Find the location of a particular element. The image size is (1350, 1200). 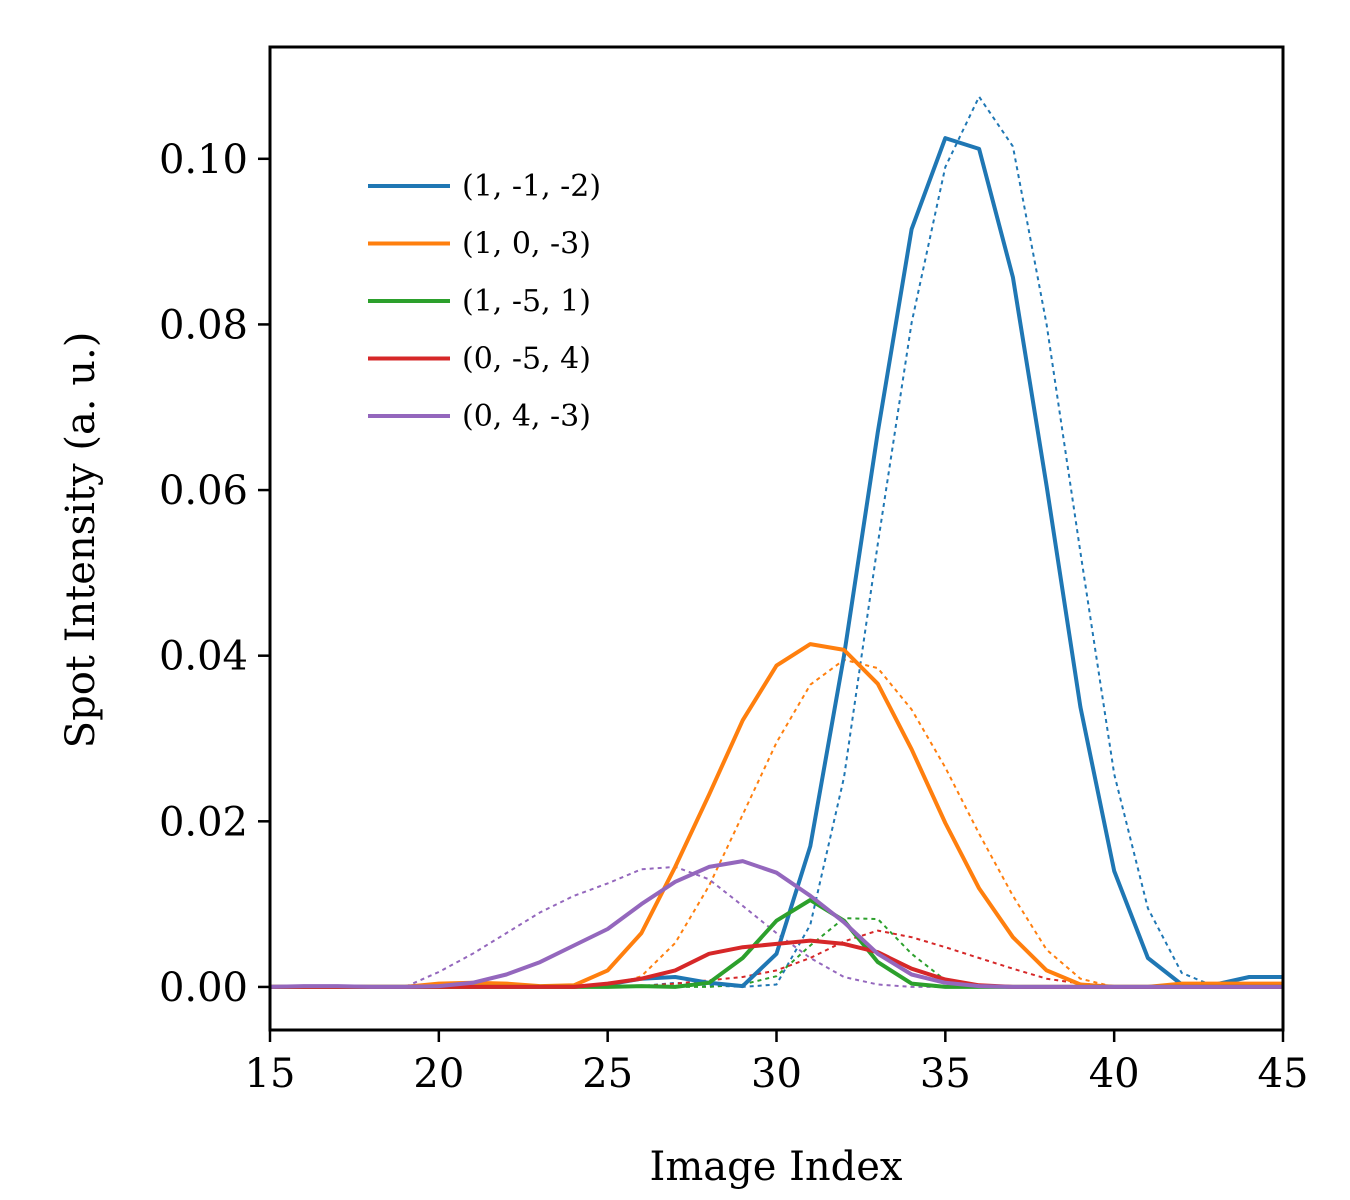

y-tick-label: 0.06 is located at coordinates (203, 491).